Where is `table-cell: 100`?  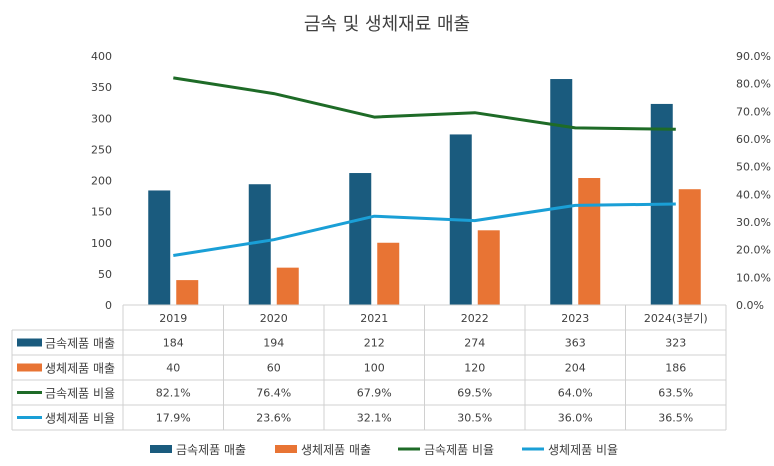 table-cell: 100 is located at coordinates (374, 368).